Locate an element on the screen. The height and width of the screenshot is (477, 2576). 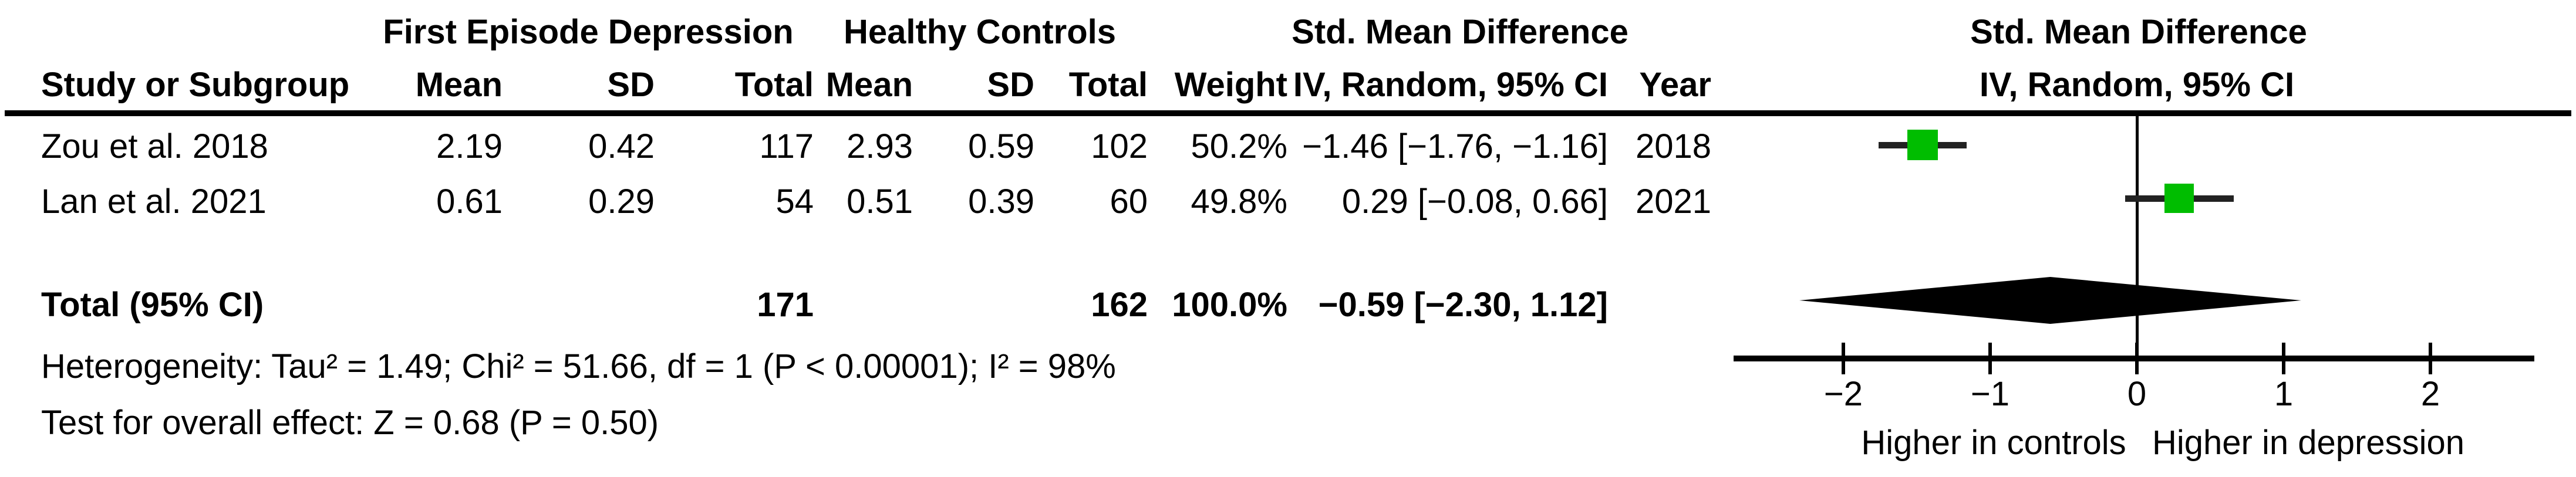
col-header-sd-exp: SD is located at coordinates (631, 85).